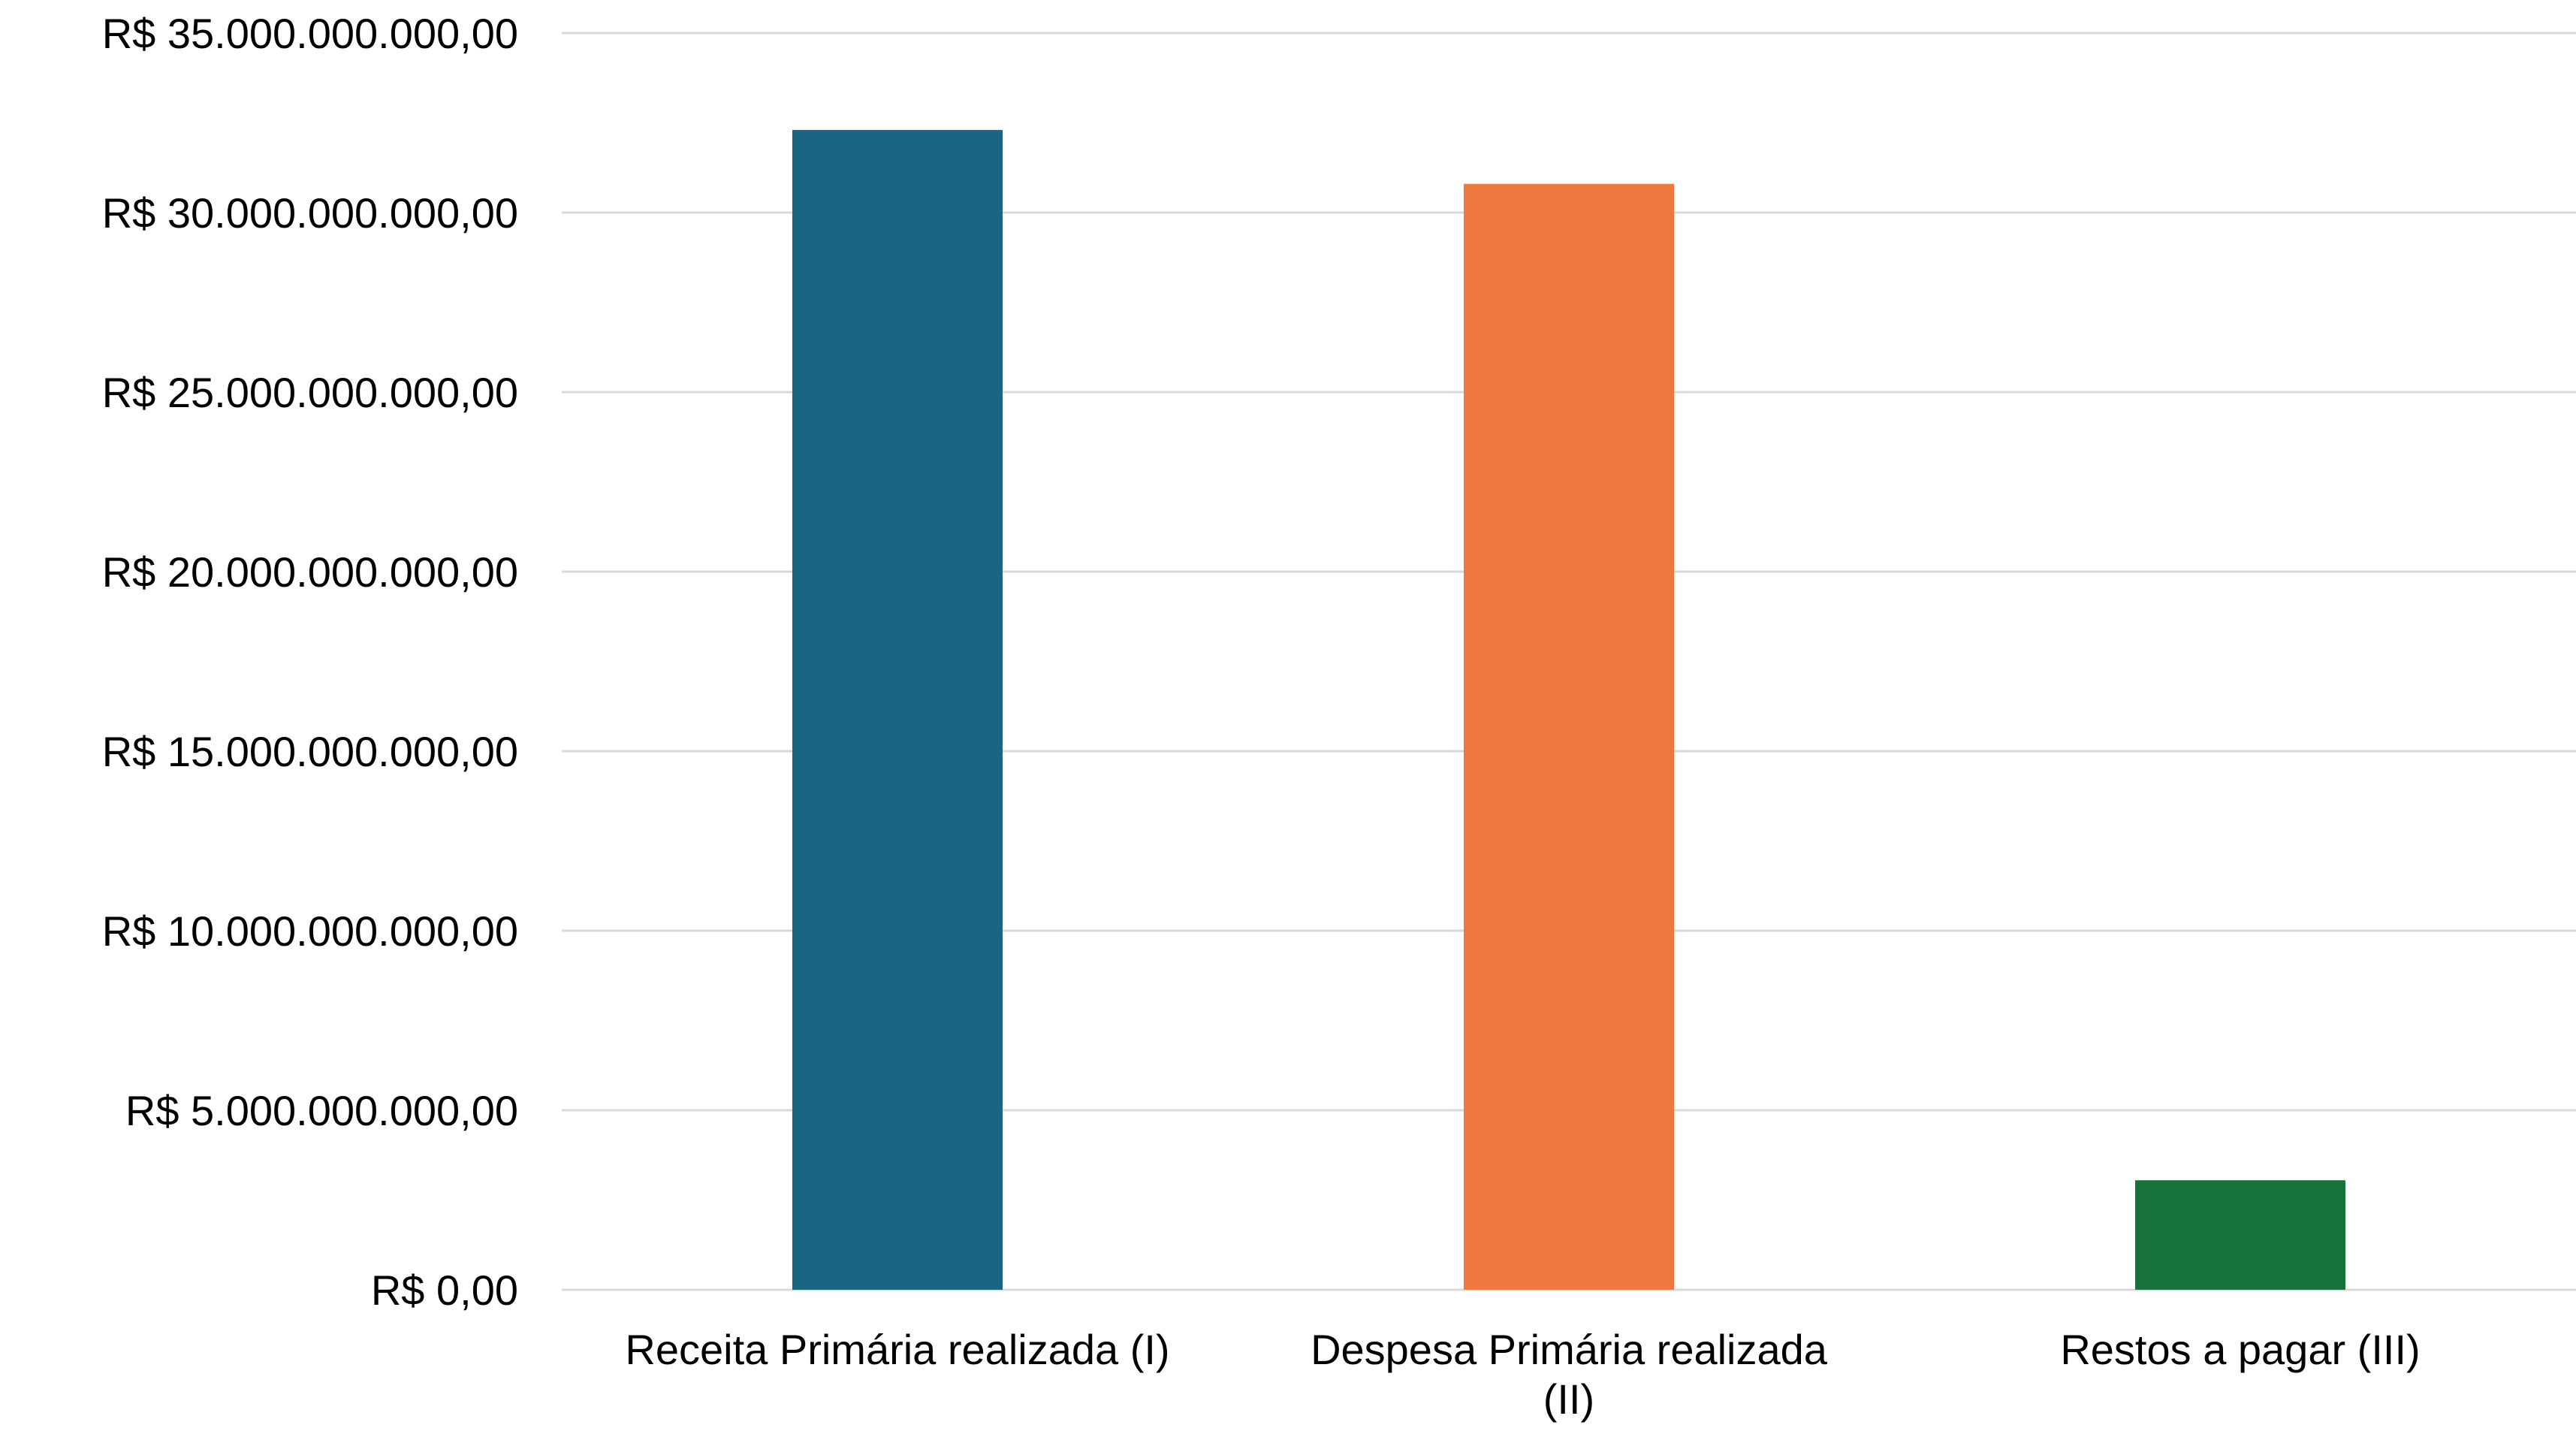  Describe the element at coordinates (310, 931) in the screenshot. I see `y-tick-label: R$ 10.000.000.000,00` at that location.